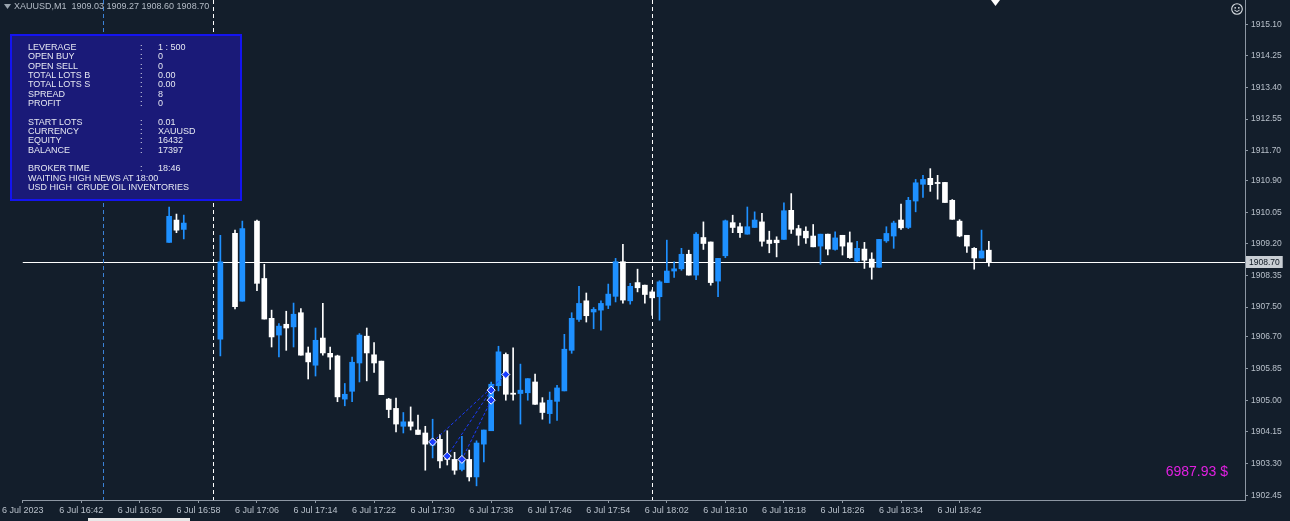  Describe the element at coordinates (1266, 211) in the screenshot. I see `y-tick-label: 1910.05` at that location.